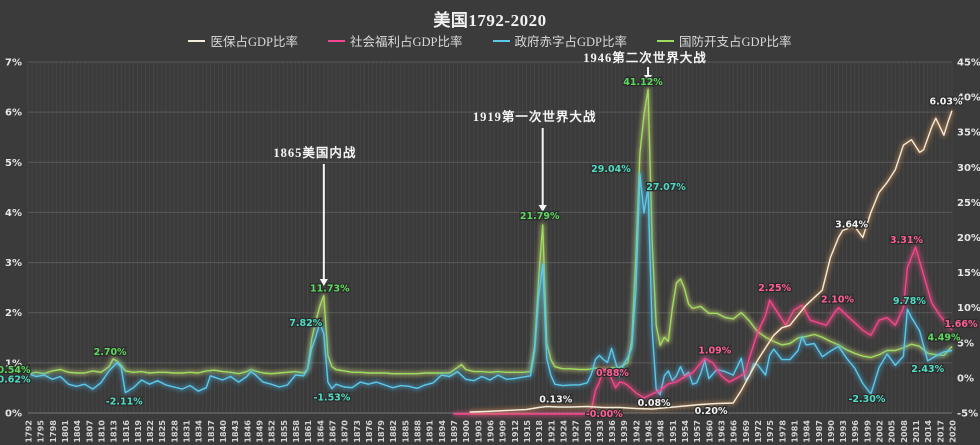 The image size is (980, 445). What do you see at coordinates (953, 431) in the screenshot?
I see `x-tick-label: 2020` at bounding box center [953, 431].